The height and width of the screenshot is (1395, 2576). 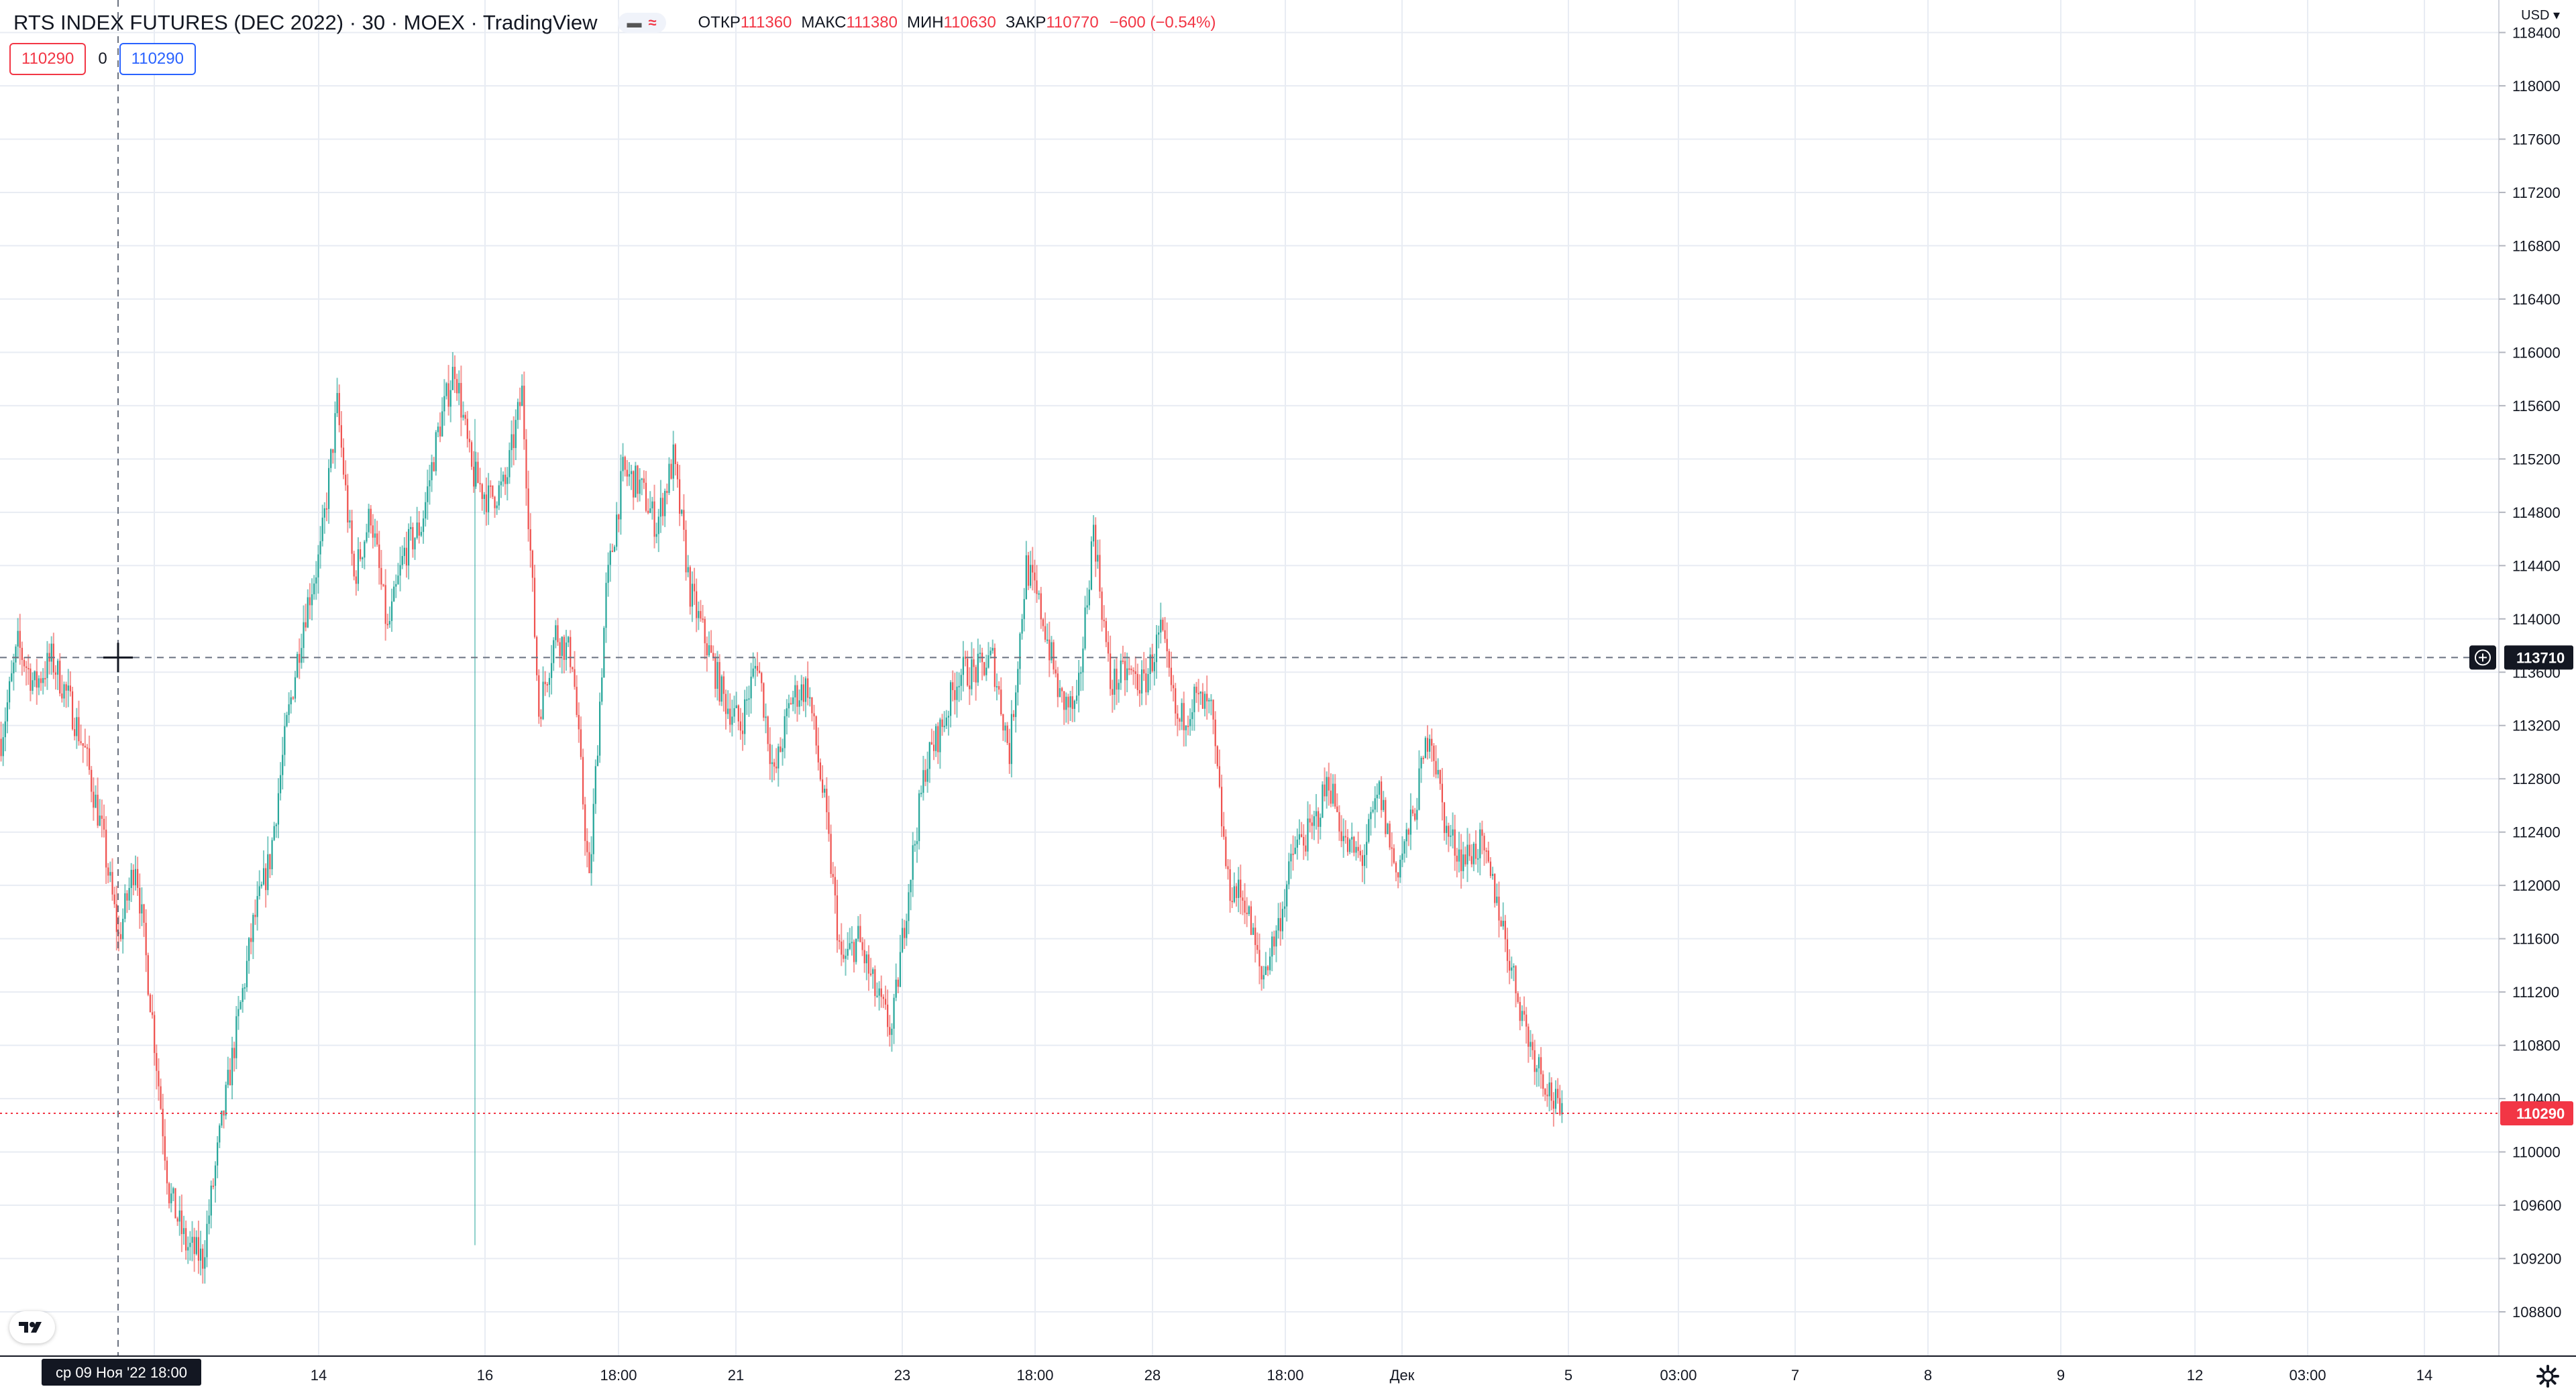 I want to click on legend-toggle-pill: ▬ ≈, so click(x=641, y=23).